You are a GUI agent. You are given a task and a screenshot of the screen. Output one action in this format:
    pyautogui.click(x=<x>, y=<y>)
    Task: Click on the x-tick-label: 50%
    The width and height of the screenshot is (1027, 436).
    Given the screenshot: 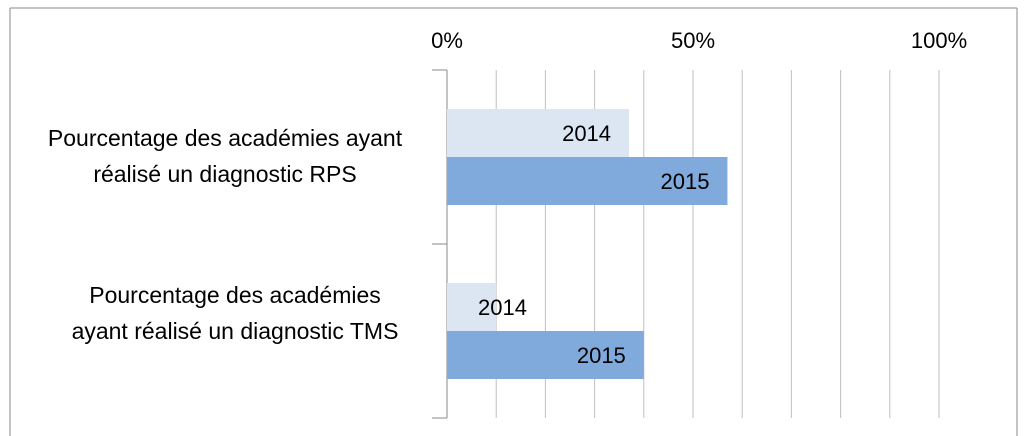 What is the action you would take?
    pyautogui.click(x=693, y=40)
    